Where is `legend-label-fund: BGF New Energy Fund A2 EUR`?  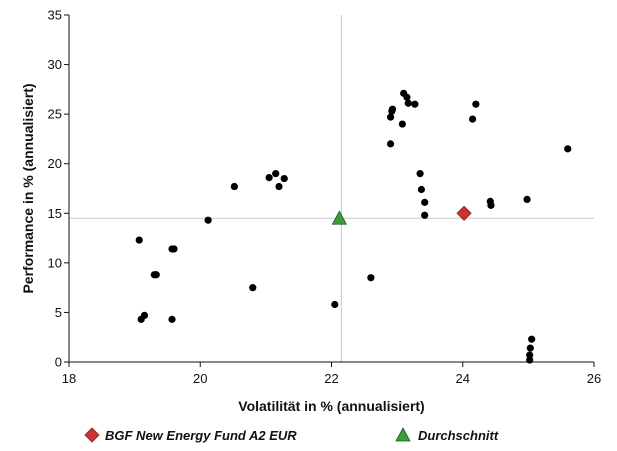 legend-label-fund: BGF New Energy Fund A2 EUR is located at coordinates (201, 435).